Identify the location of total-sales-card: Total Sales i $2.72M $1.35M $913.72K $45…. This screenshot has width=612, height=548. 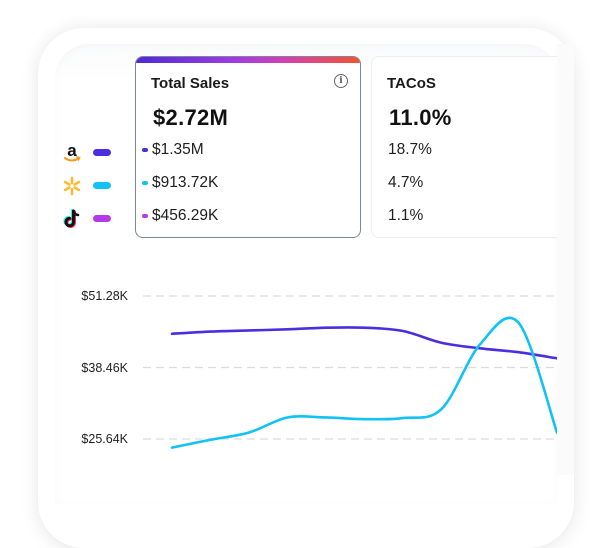
(248, 147).